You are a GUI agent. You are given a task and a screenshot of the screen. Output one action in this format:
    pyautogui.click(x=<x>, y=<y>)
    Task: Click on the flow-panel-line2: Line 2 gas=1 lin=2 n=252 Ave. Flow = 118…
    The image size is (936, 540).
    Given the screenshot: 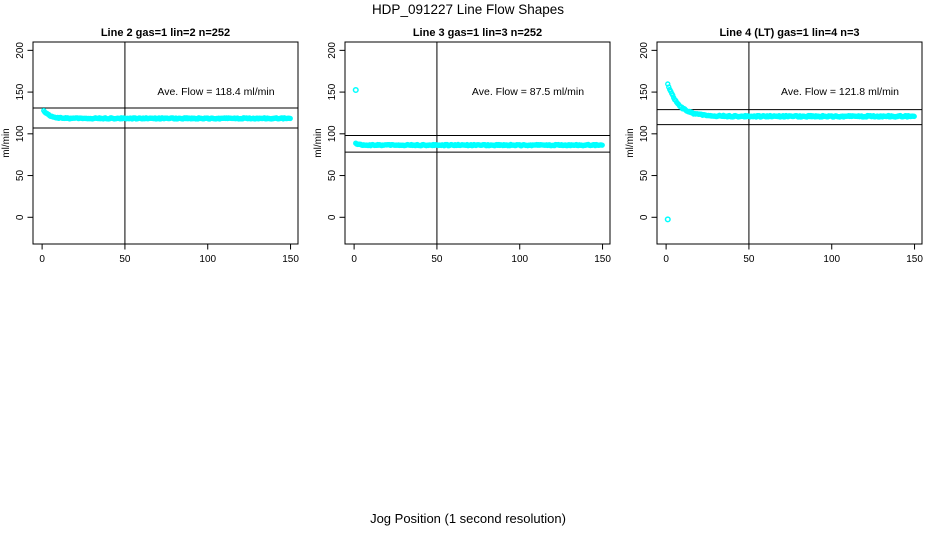 What is the action you would take?
    pyautogui.click(x=150, y=146)
    